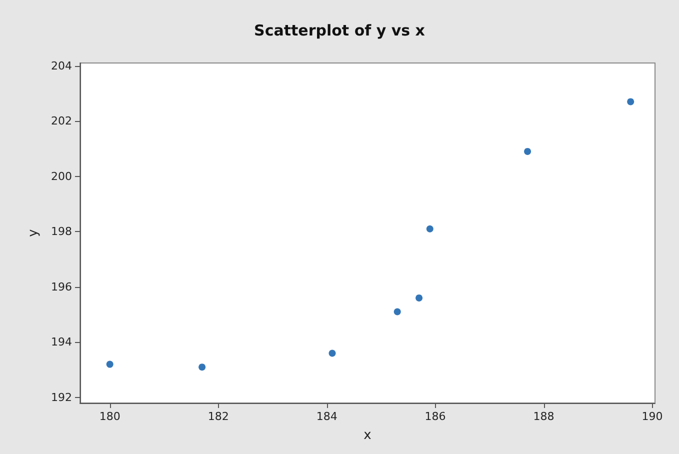 The width and height of the screenshot is (679, 454). I want to click on y-tick-label: 194, so click(61, 342).